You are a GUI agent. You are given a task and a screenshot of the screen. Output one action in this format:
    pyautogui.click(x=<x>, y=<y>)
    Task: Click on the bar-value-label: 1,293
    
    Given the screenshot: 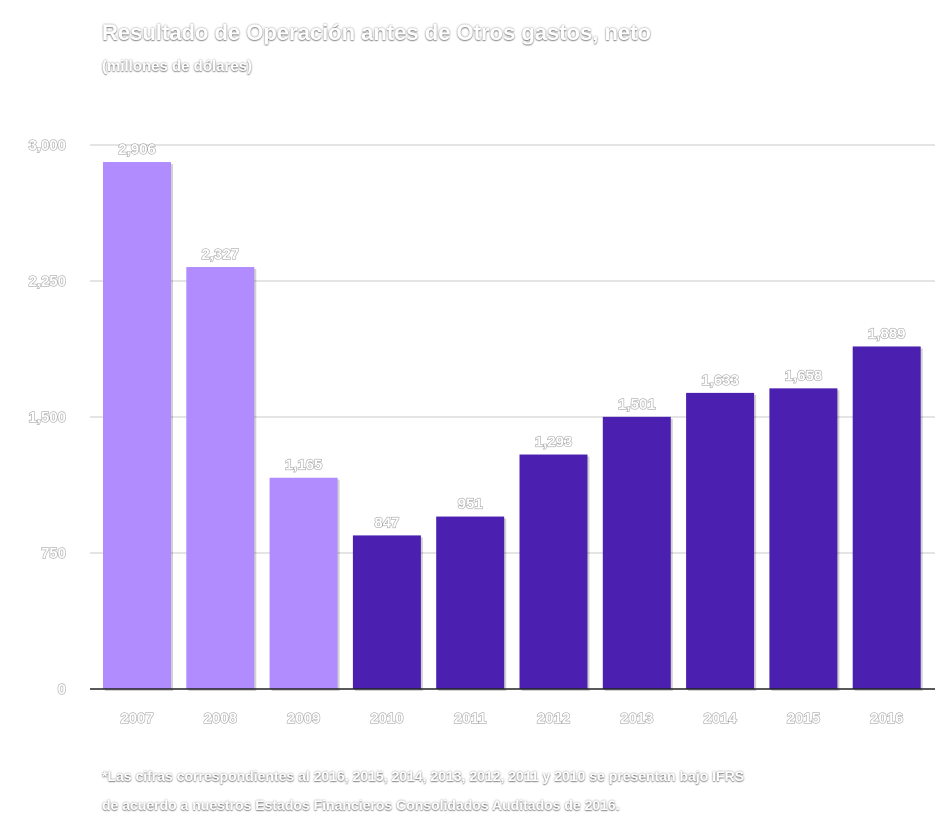 What is the action you would take?
    pyautogui.click(x=554, y=442)
    